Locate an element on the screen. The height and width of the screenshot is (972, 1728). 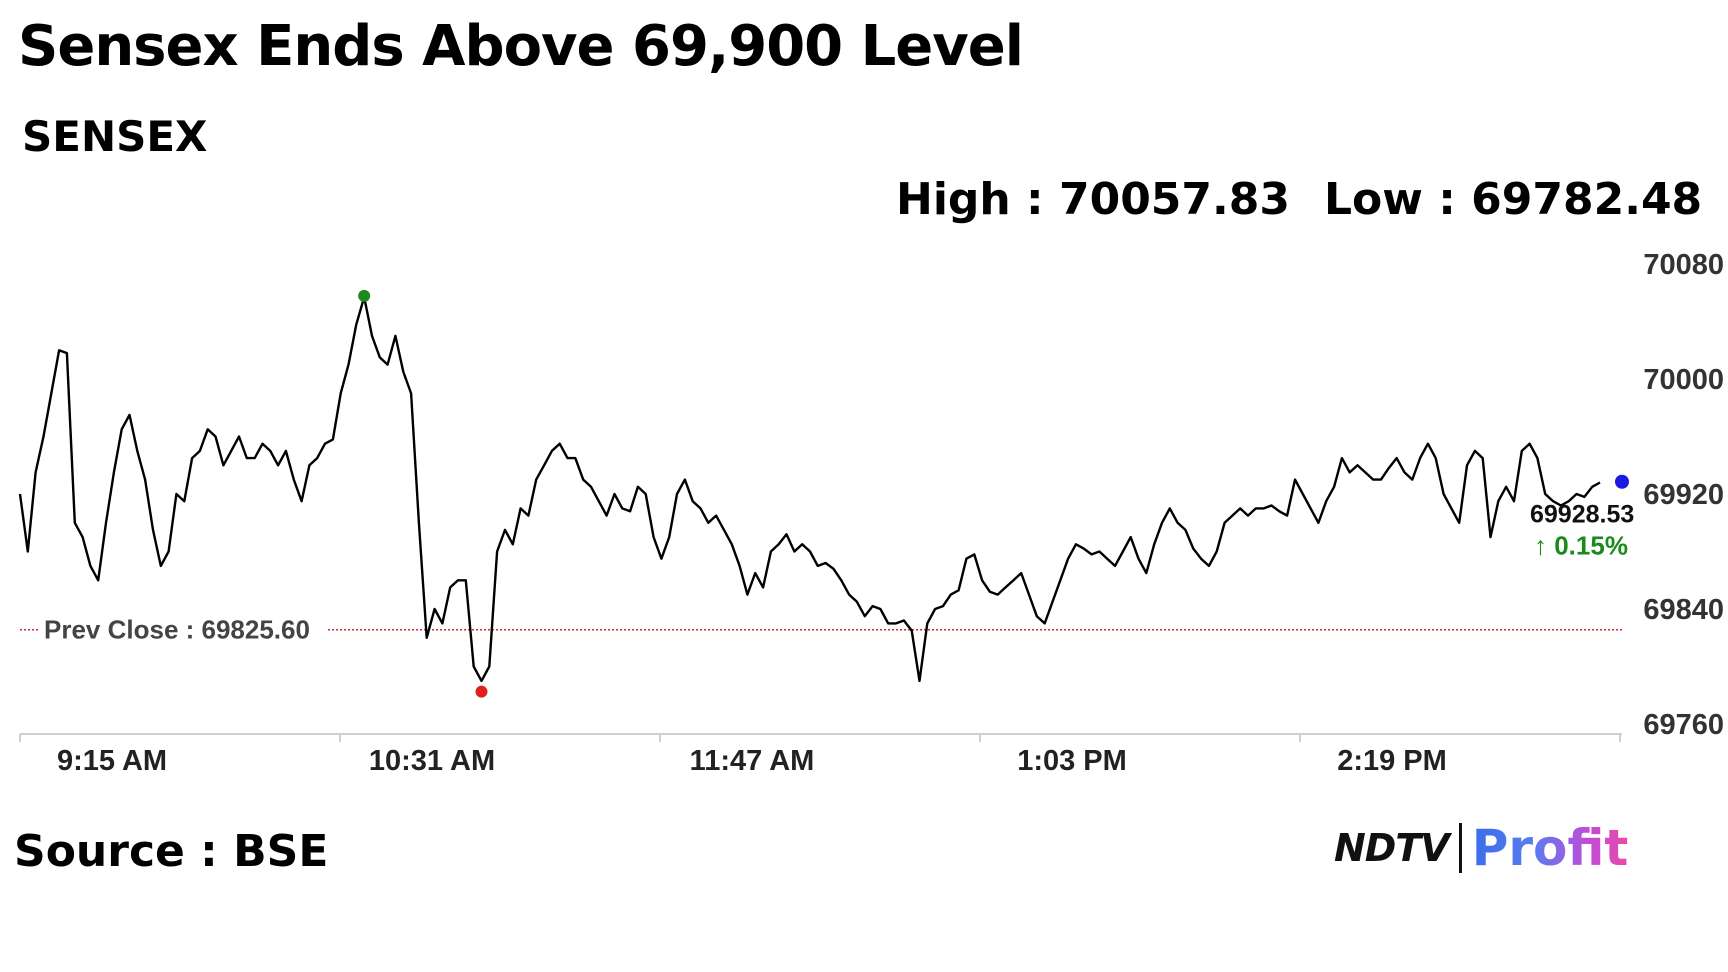
prev-close-label-background is located at coordinates (183, 627).